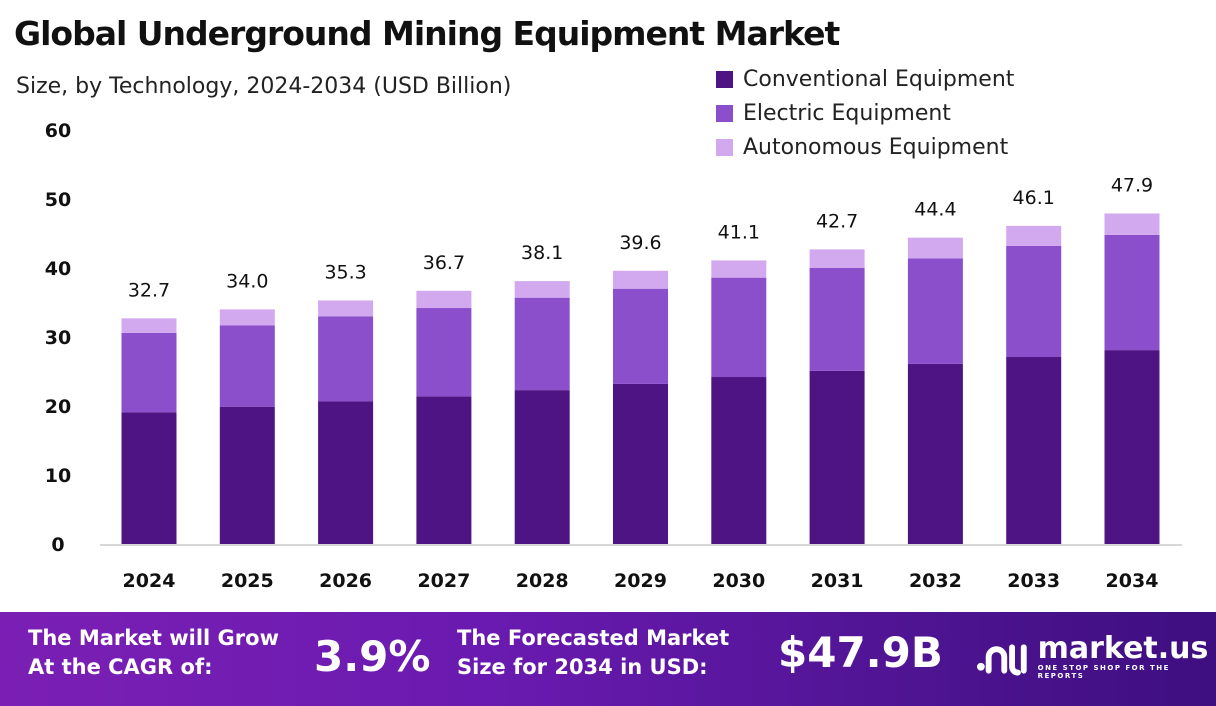 Image resolution: width=1216 pixels, height=706 pixels. I want to click on y-tick-label: 30, so click(58, 338).